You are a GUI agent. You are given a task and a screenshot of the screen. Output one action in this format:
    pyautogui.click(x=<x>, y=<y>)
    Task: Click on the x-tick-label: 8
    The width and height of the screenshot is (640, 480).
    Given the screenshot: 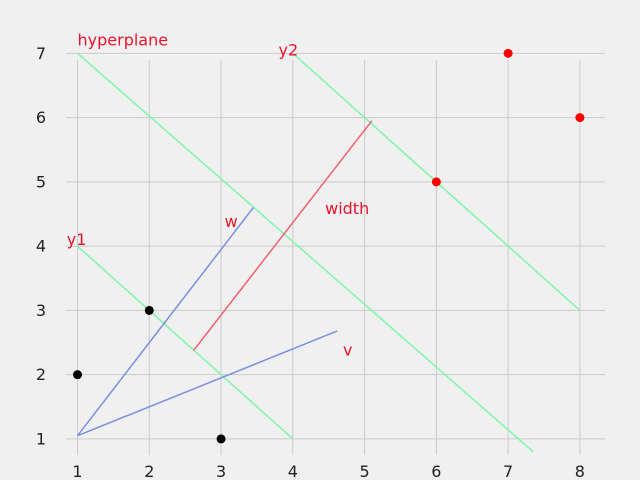 What is the action you would take?
    pyautogui.click(x=580, y=471)
    